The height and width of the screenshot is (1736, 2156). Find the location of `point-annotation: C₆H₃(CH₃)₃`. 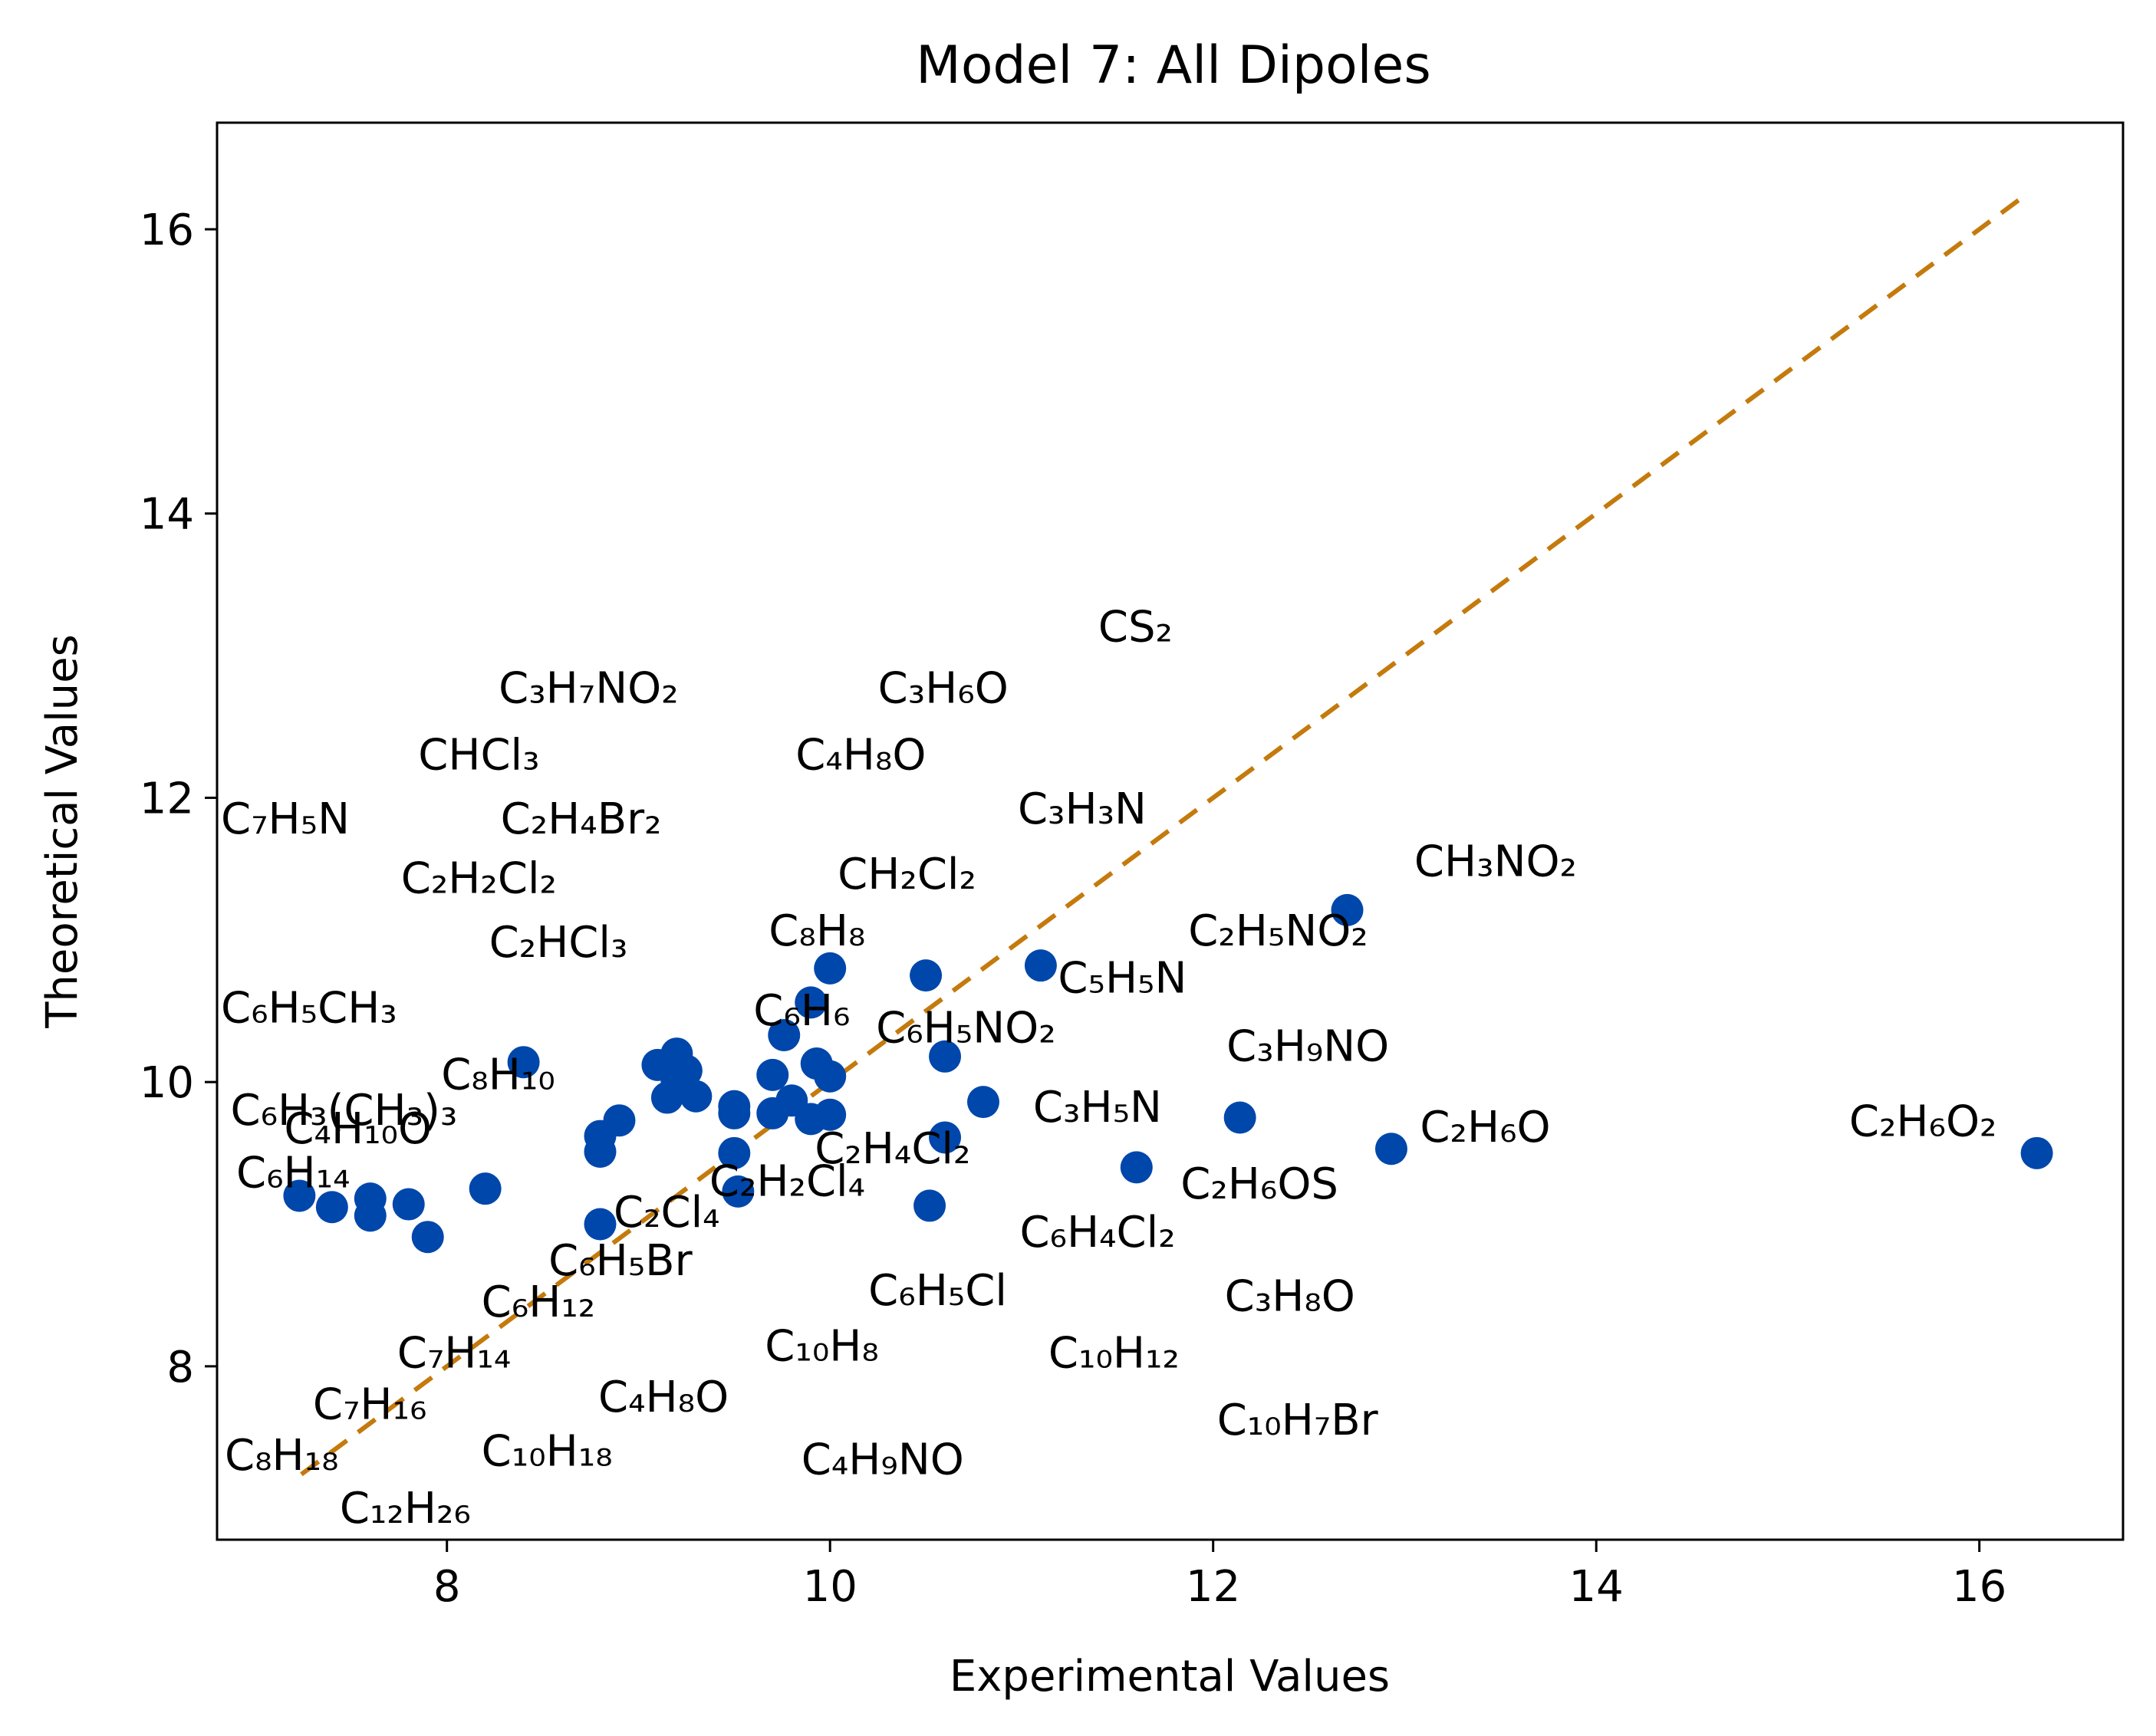

point-annotation: C₆H₃(CH₃)₃ is located at coordinates (343, 1111).